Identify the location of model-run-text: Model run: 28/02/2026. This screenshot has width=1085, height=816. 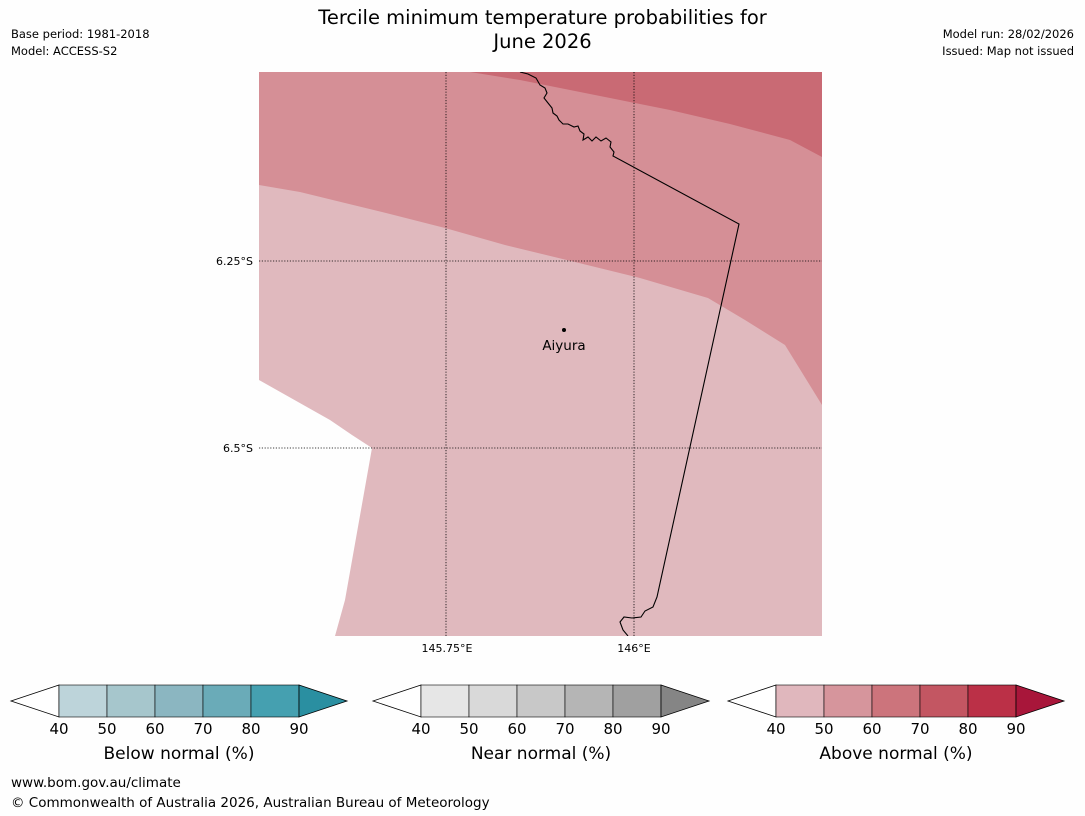
(1008, 34).